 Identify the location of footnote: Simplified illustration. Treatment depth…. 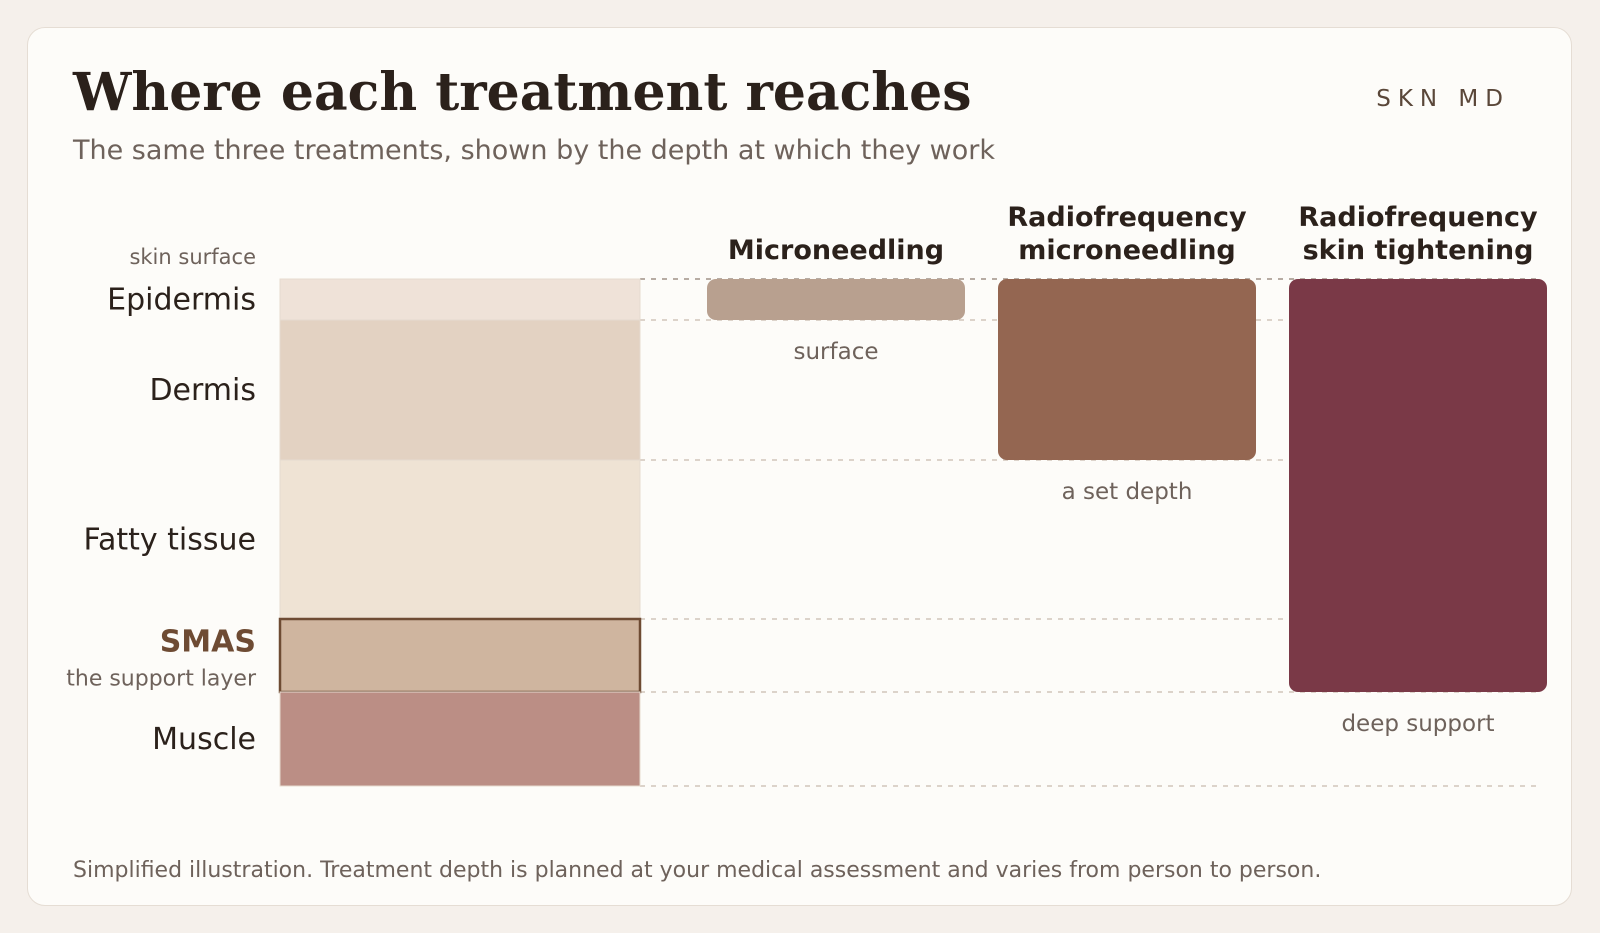
(697, 870).